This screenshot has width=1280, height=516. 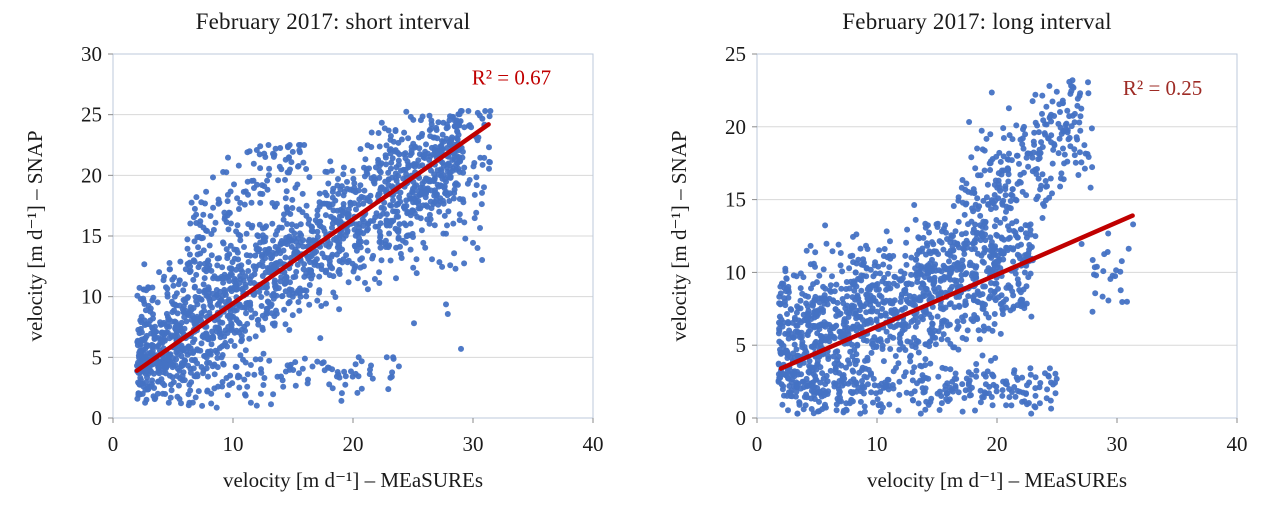 What do you see at coordinates (353, 480) in the screenshot?
I see `x-axis-title: velocity [m d⁻¹] – MEaSUREs` at bounding box center [353, 480].